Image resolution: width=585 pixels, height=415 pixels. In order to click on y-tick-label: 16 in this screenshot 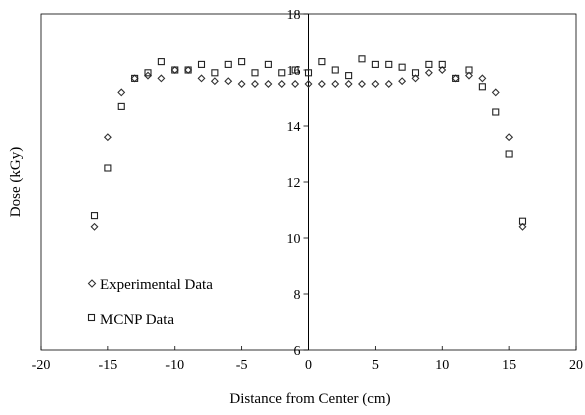, I will do `click(294, 71)`.